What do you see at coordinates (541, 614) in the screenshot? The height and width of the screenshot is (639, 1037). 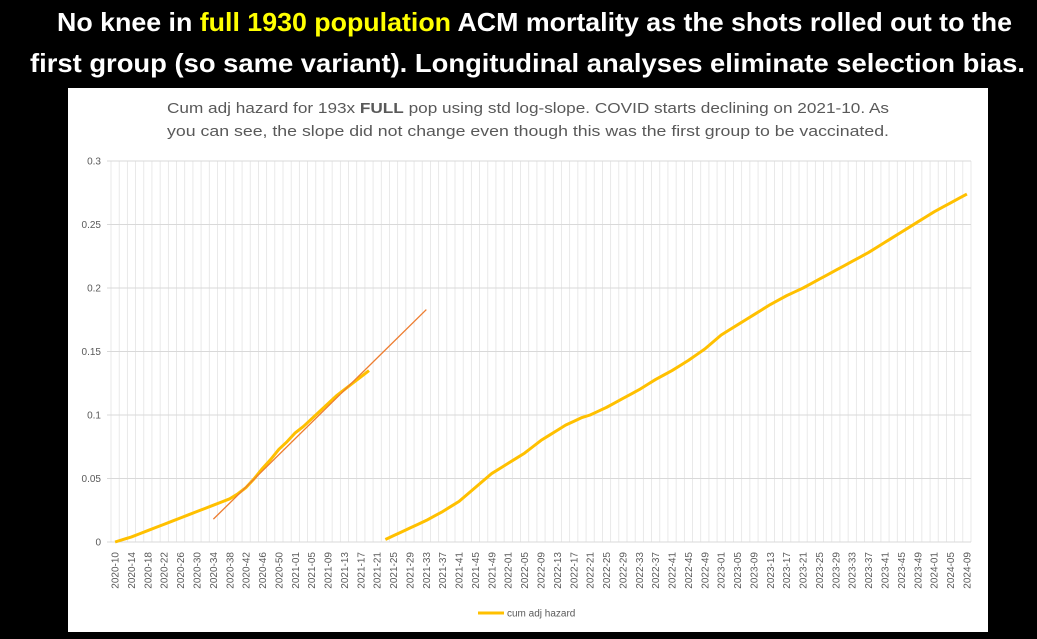 I see `legend-label: cum adj hazard` at bounding box center [541, 614].